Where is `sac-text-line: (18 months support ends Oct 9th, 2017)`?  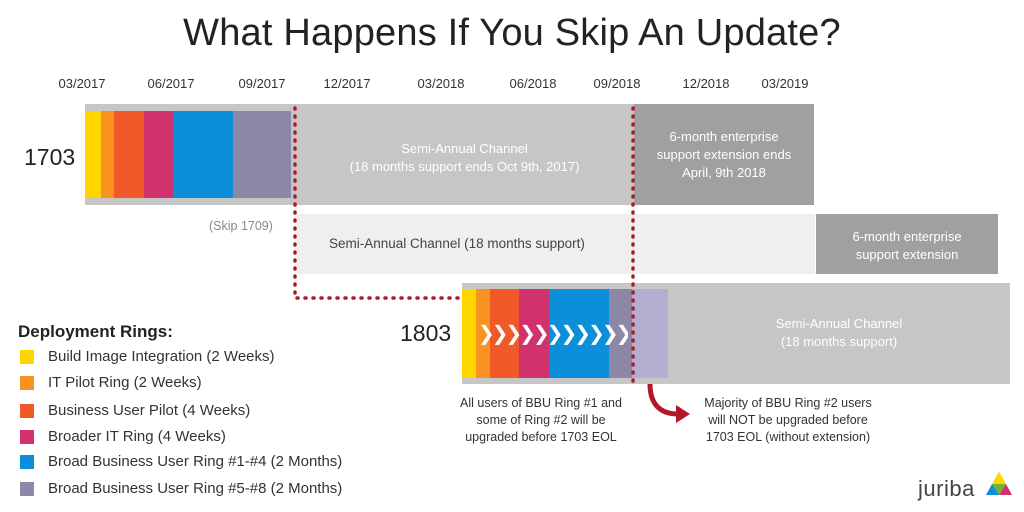
sac-text-line: (18 months support ends Oct 9th, 2017) is located at coordinates (464, 166).